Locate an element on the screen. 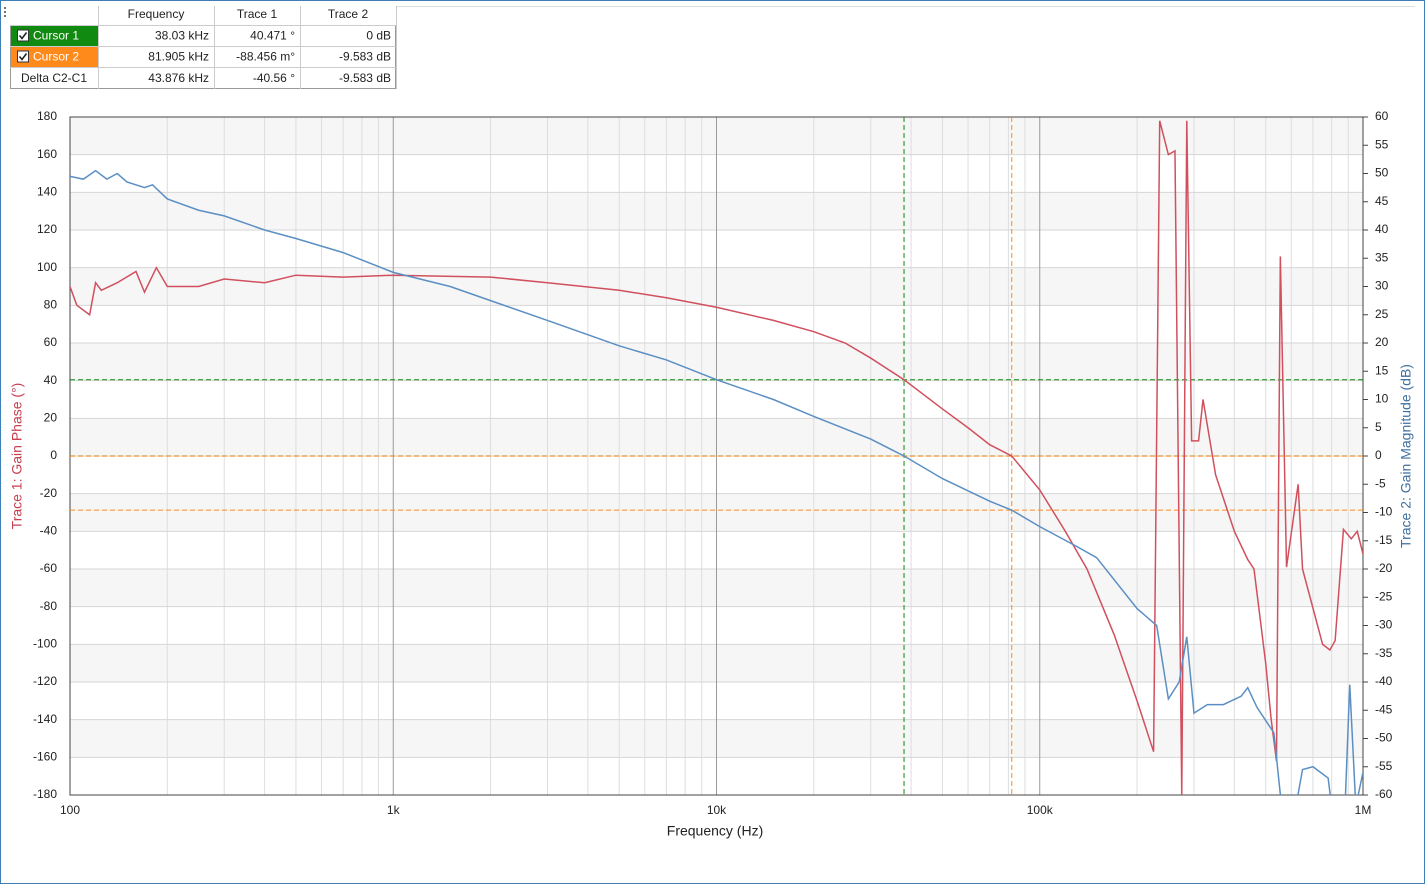 This screenshot has height=886, width=1426. column-header: Trace 2 is located at coordinates (348, 14).